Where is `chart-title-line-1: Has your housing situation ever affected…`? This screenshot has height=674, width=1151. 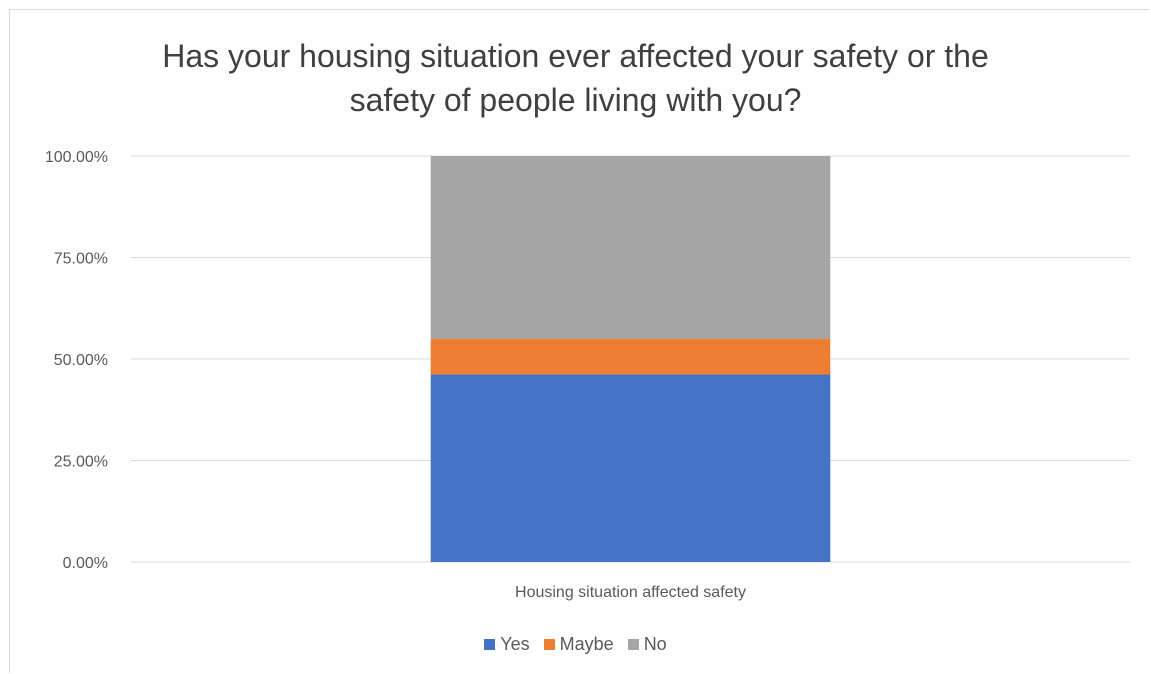 chart-title-line-1: Has your housing situation ever affected… is located at coordinates (575, 56).